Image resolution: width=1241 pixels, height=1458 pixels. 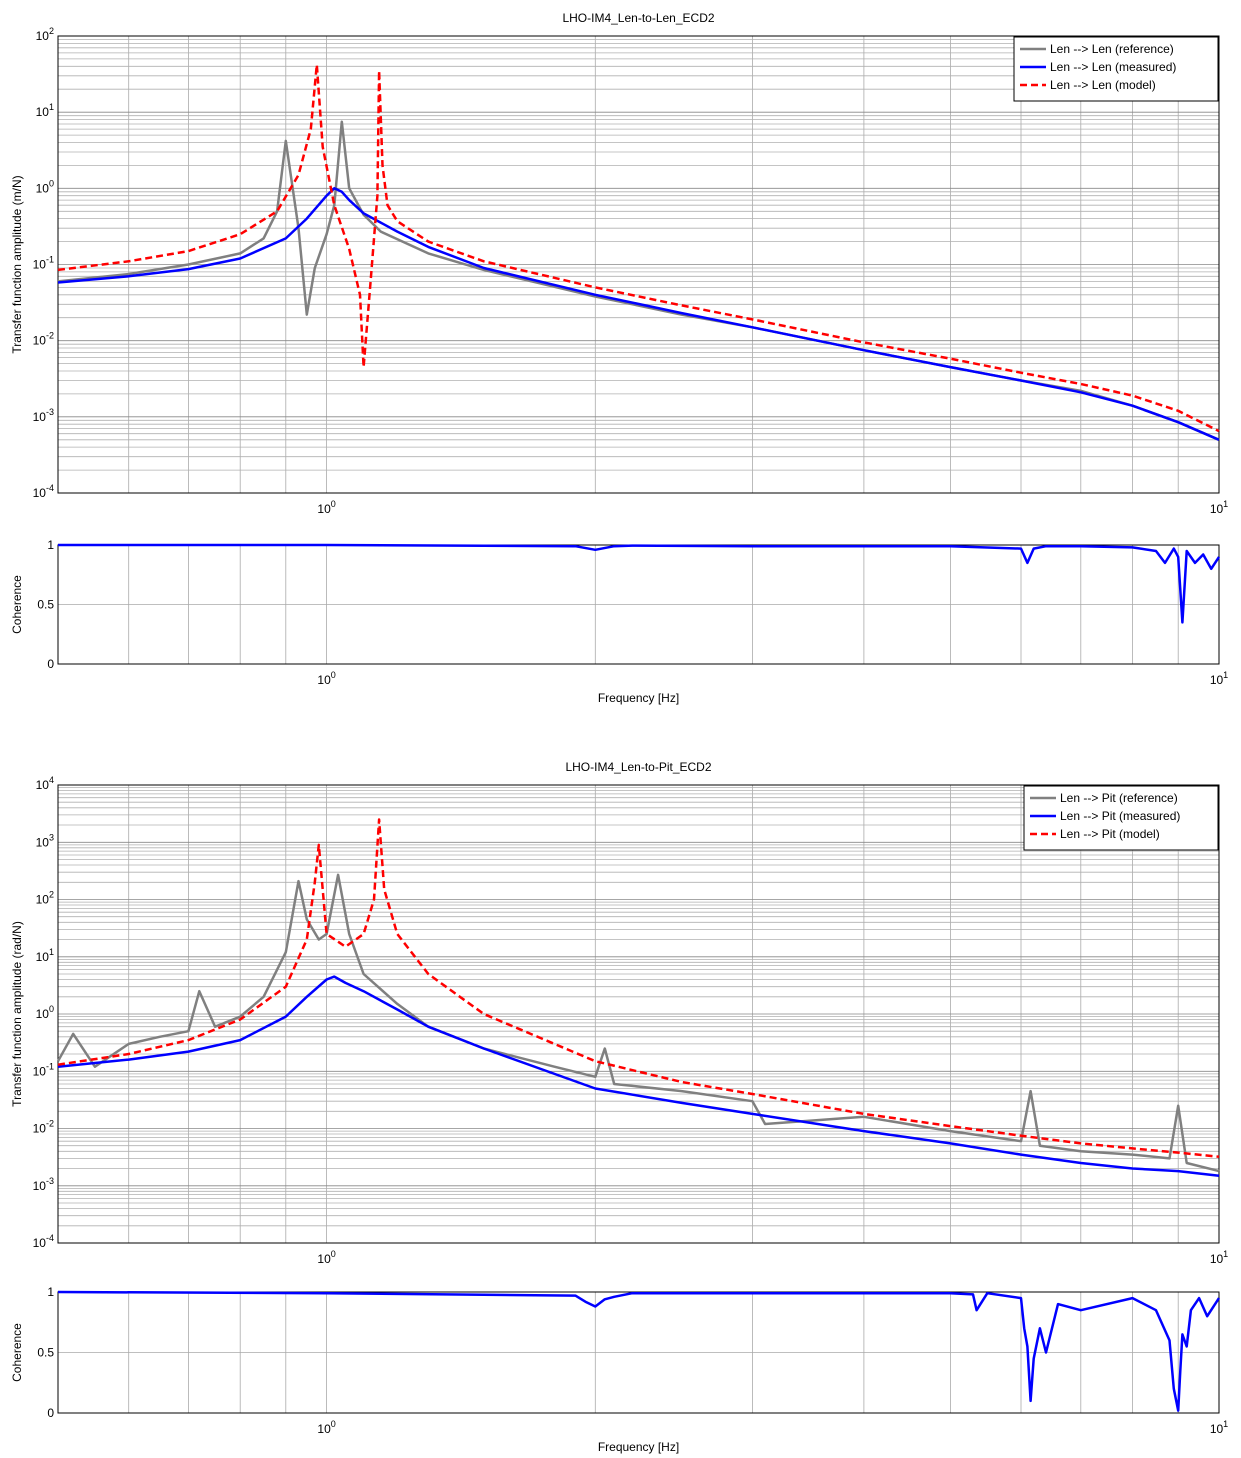 What do you see at coordinates (17, 264) in the screenshot?
I see `y-axis-label: Transfer function amplitude (m/N)` at bounding box center [17, 264].